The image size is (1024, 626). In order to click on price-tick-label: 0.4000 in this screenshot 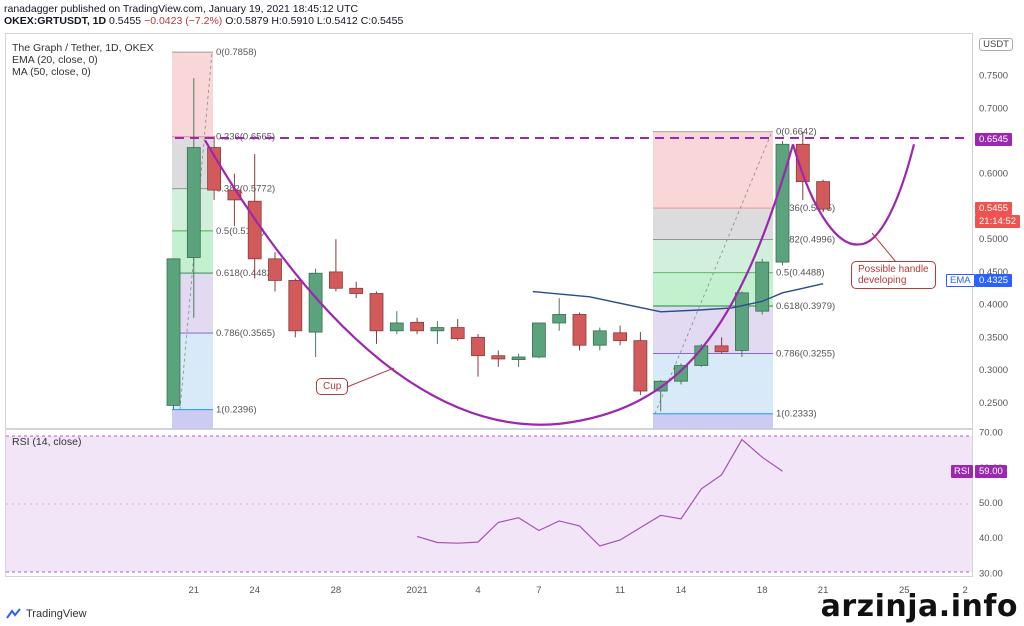, I will do `click(993, 305)`.